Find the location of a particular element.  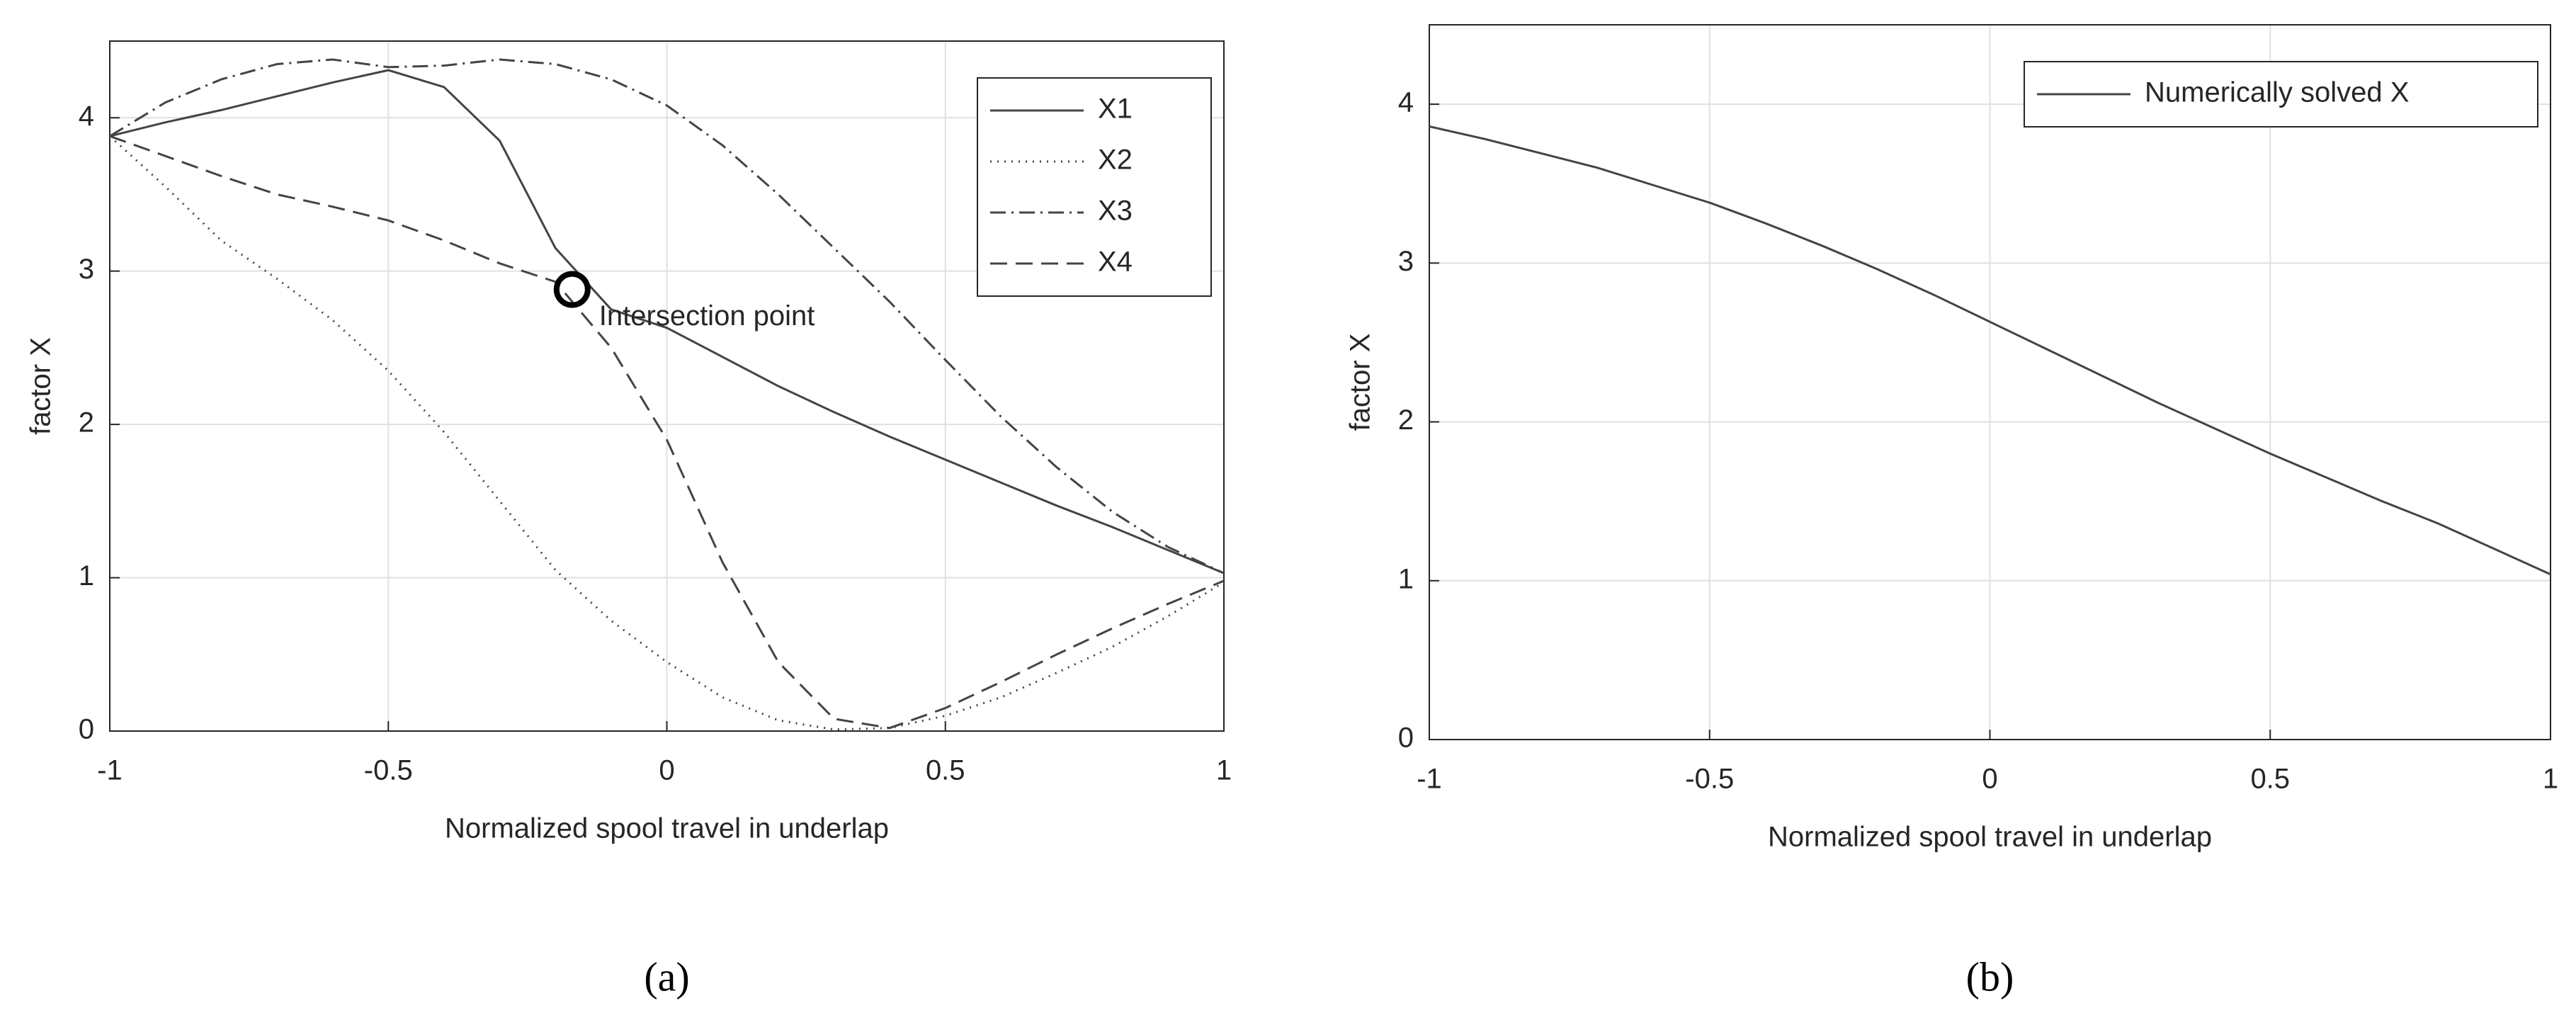

legend-label: X4 is located at coordinates (1115, 262).